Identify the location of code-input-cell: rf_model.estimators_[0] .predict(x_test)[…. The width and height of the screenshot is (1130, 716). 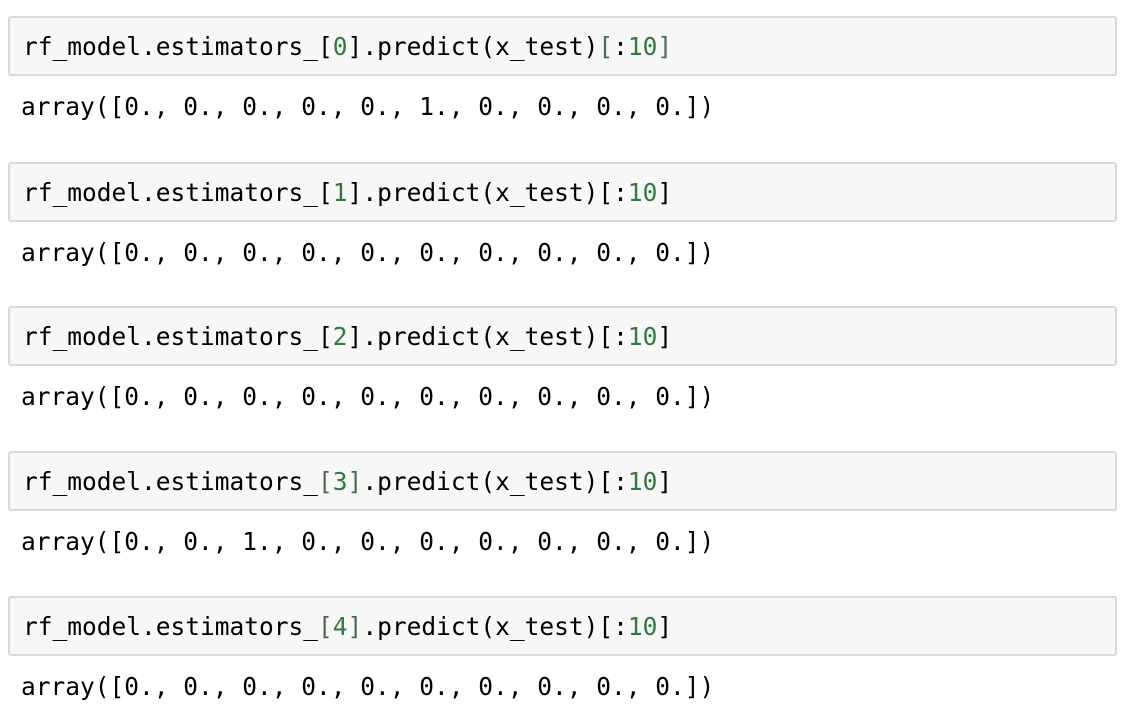
(562, 46).